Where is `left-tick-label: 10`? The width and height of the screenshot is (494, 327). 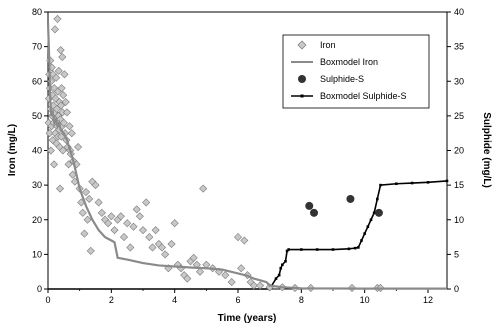 left-tick-label: 10 is located at coordinates (37, 254).